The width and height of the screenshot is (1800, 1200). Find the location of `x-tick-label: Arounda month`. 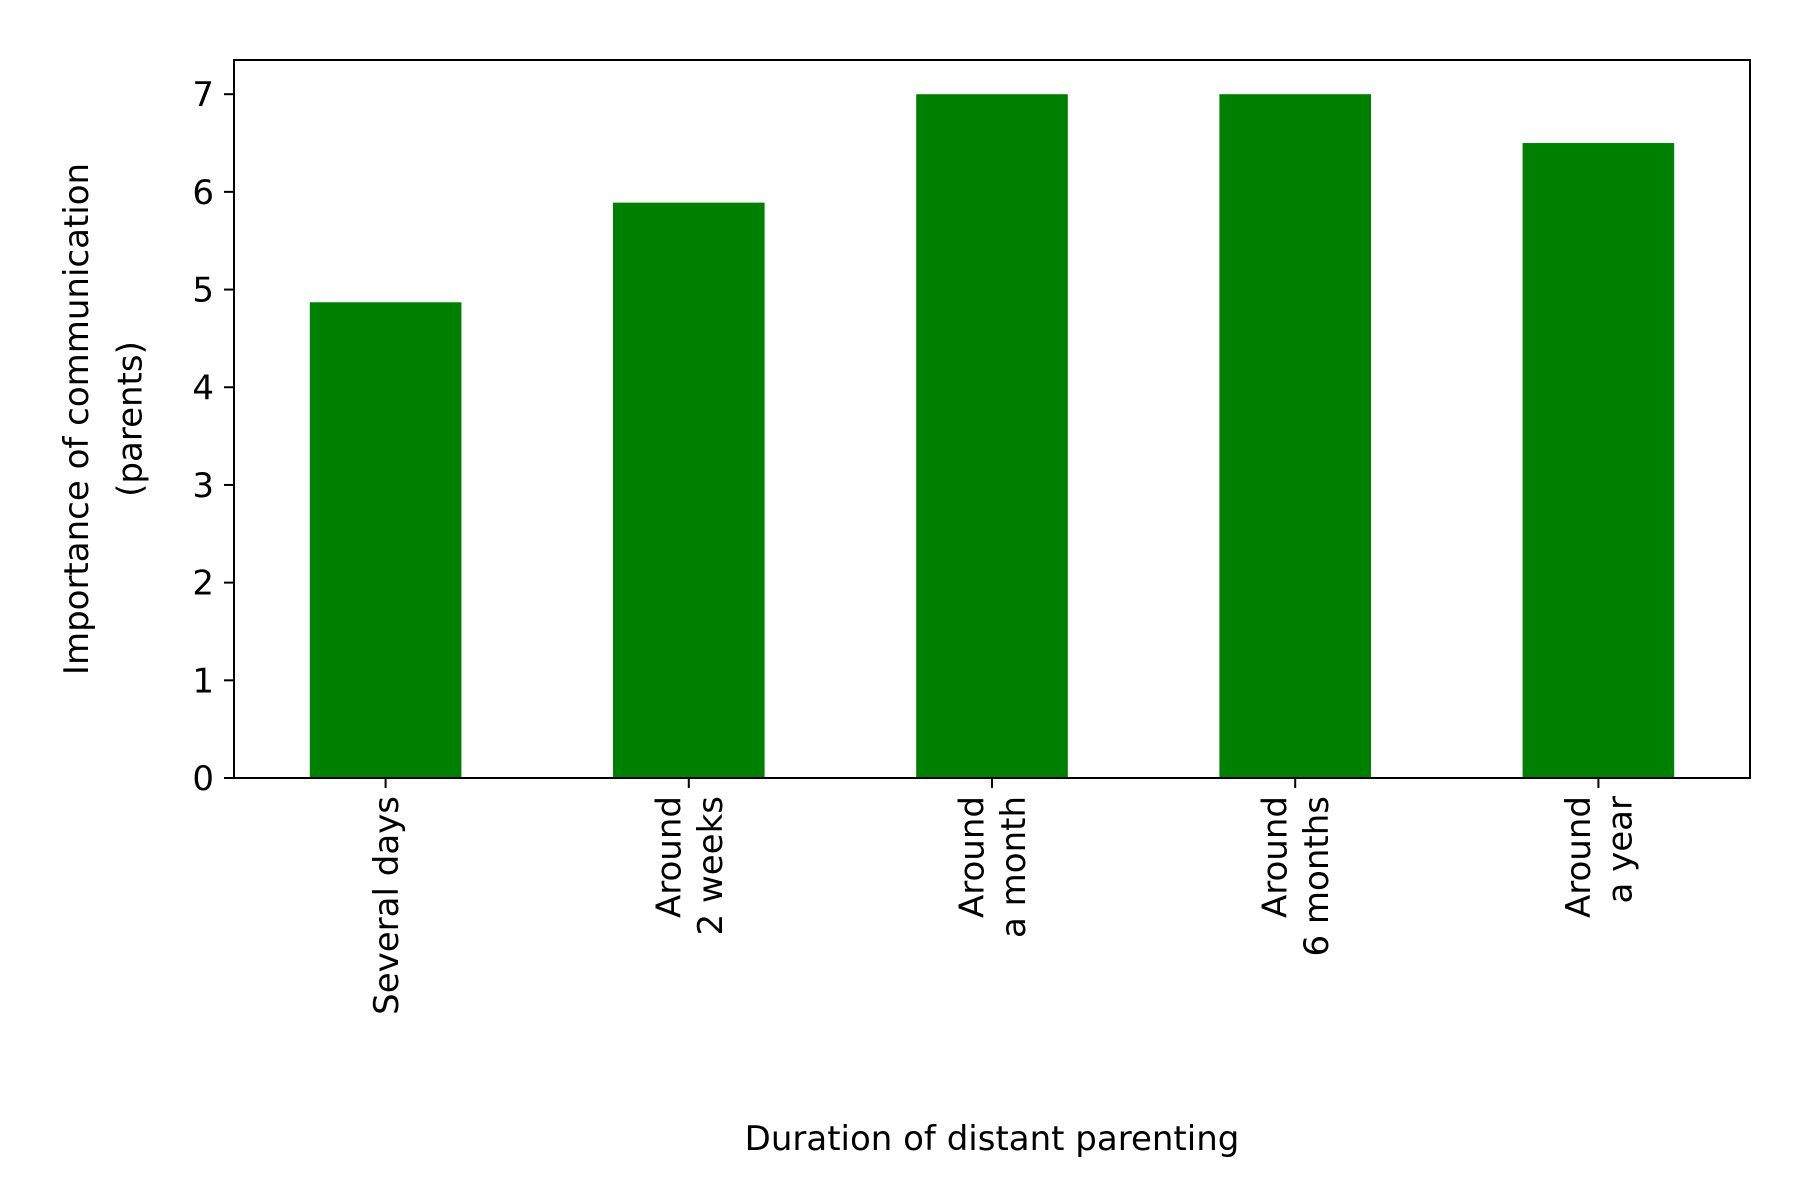

x-tick-label: Arounda month is located at coordinates (993, 867).